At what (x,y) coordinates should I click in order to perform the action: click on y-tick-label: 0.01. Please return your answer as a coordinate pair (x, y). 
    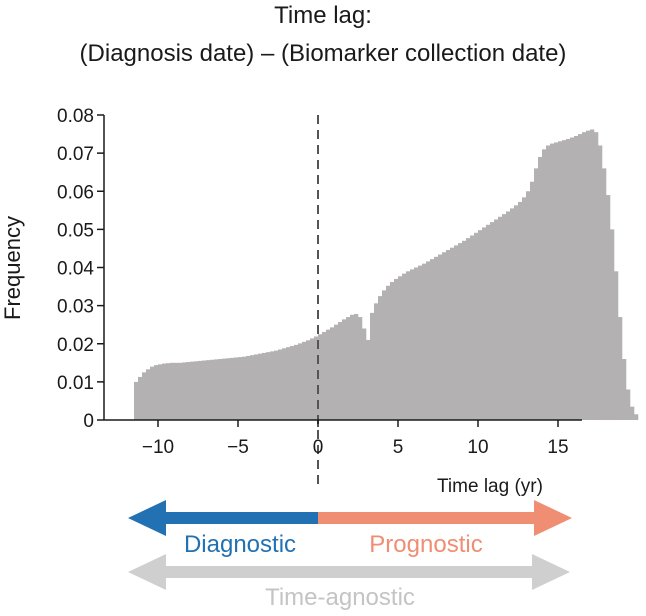
    Looking at the image, I should click on (75, 383).